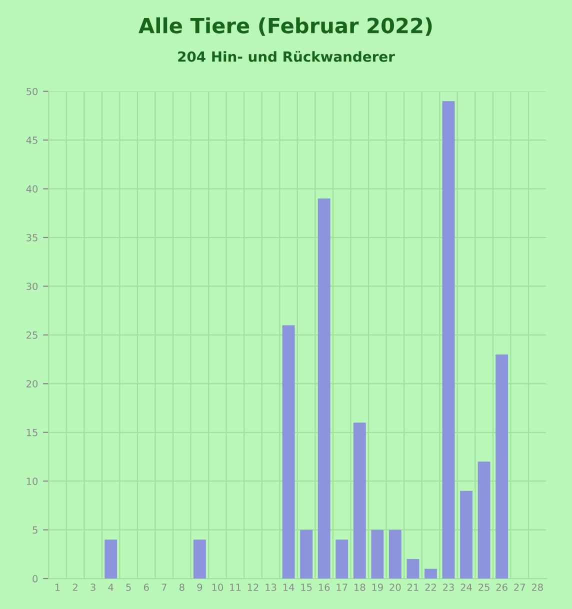 The image size is (572, 609). Describe the element at coordinates (395, 587) in the screenshot. I see `x-tick-label: 20` at that location.